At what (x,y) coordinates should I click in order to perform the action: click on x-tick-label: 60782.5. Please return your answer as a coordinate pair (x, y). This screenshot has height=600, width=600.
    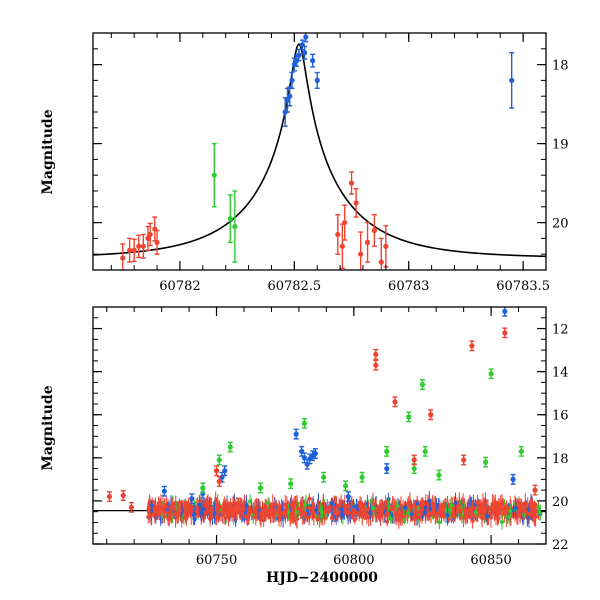
    Looking at the image, I should click on (294, 286).